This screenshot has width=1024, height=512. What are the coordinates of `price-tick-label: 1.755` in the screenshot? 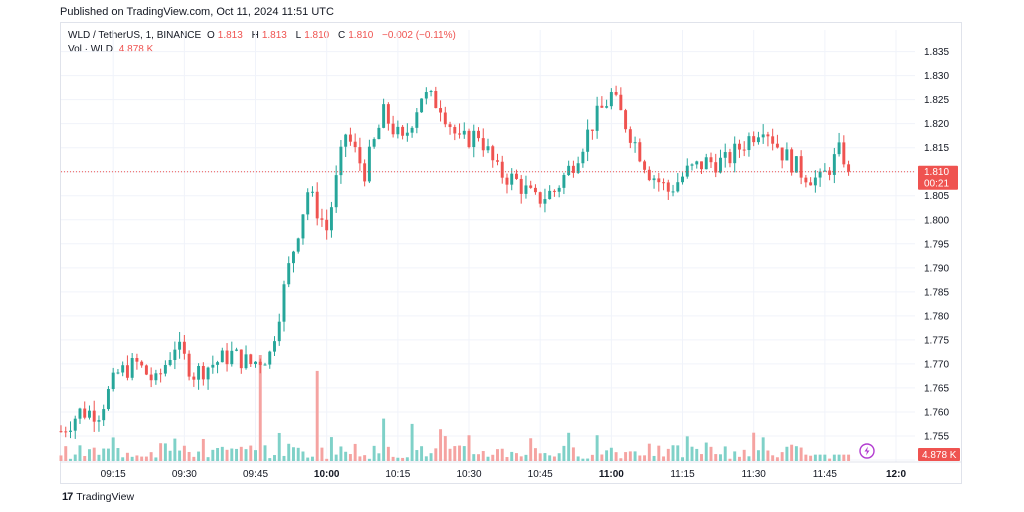 It's located at (936, 436).